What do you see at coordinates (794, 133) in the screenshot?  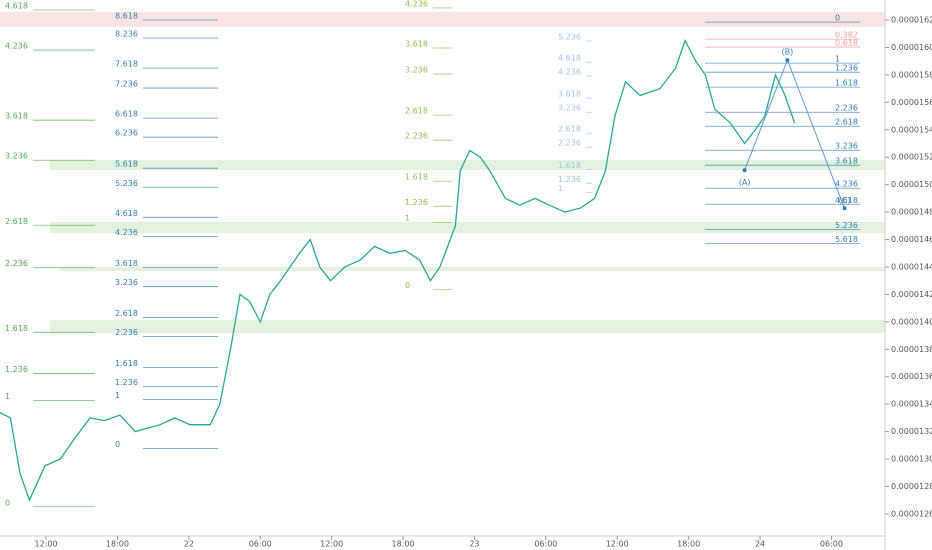 I see `wave-line` at bounding box center [794, 133].